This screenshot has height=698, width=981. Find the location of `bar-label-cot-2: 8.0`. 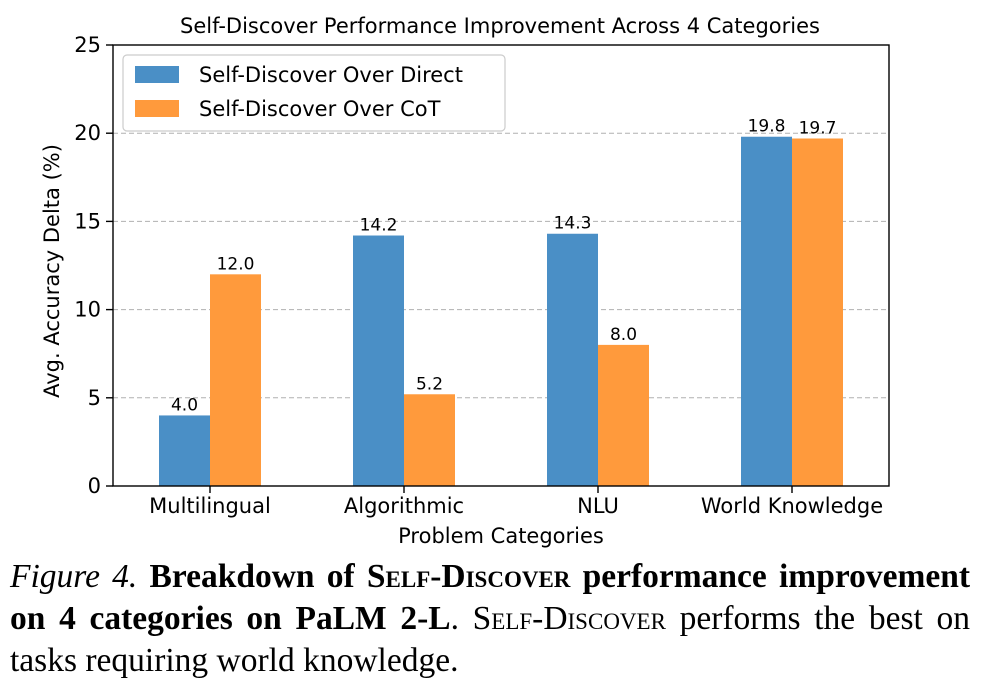

bar-label-cot-2: 8.0 is located at coordinates (623, 335).